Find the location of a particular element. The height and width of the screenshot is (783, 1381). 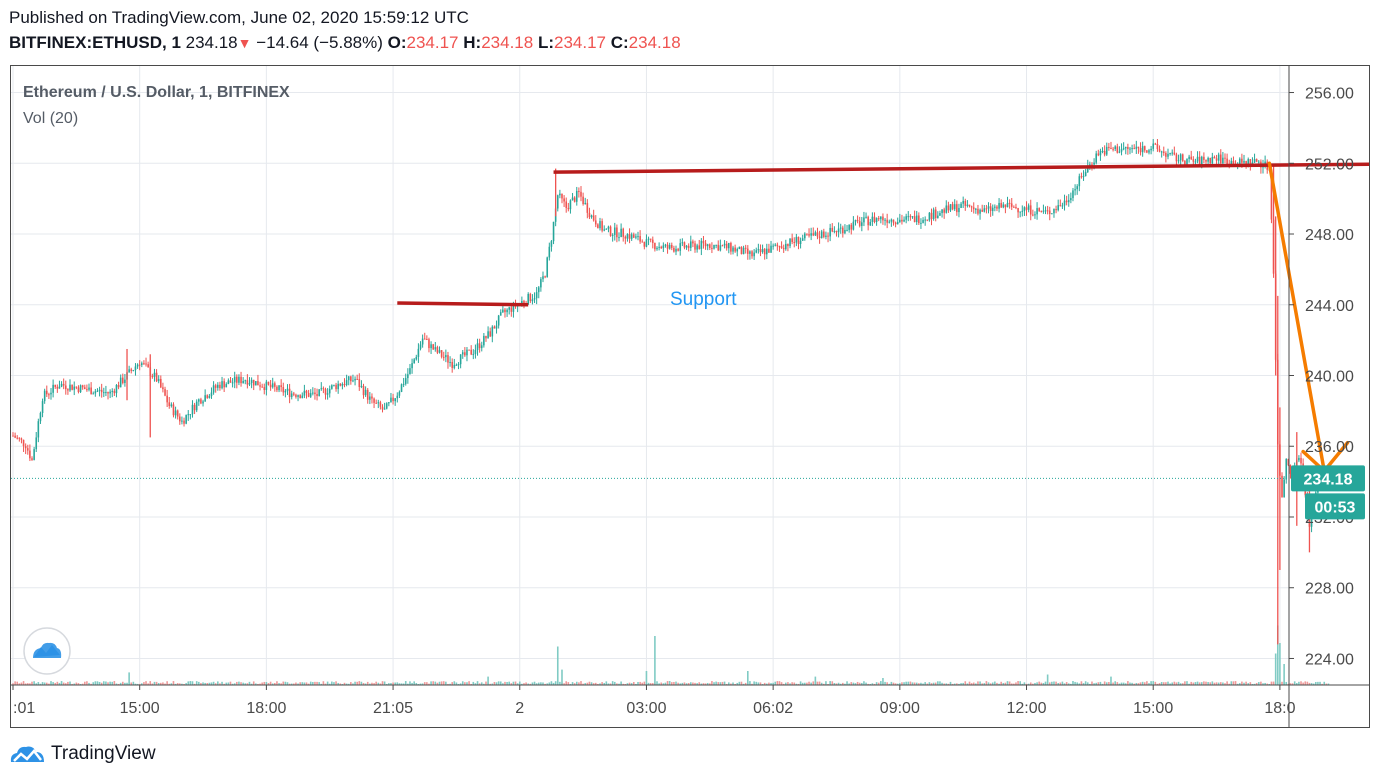

footer-brand: TradingView is located at coordinates (103, 753).